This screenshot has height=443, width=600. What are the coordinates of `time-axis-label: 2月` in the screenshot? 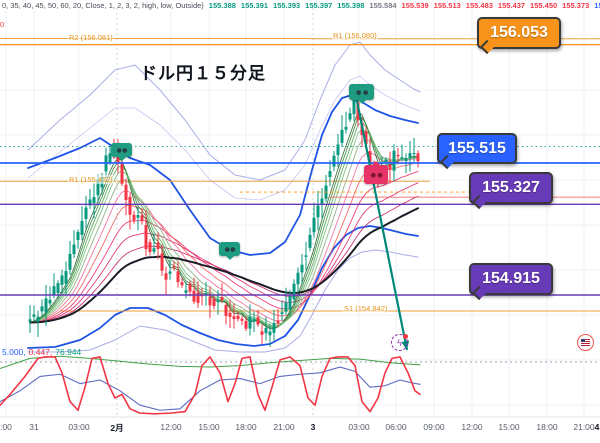 It's located at (117, 428).